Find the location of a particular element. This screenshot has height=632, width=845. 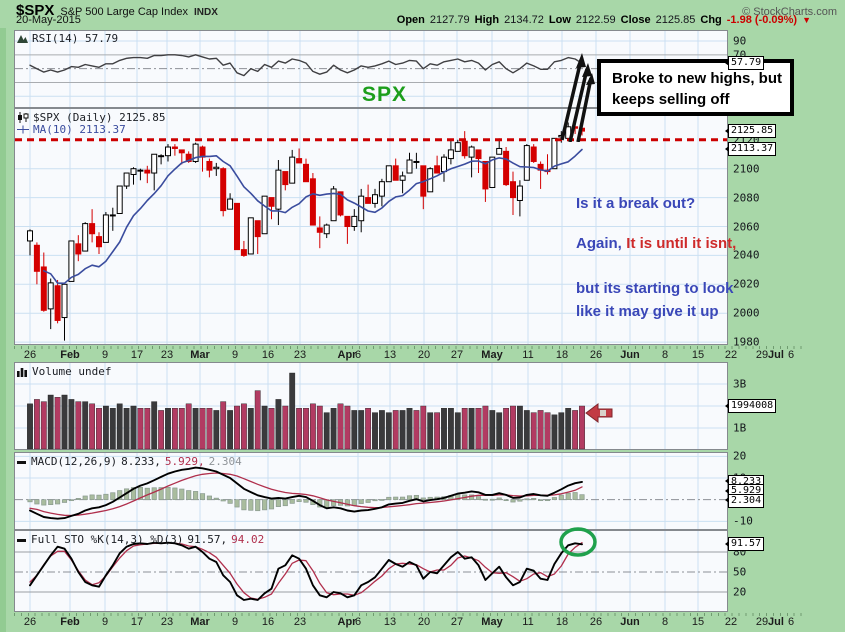

breakout-note-line2: keeps selling off is located at coordinates (671, 99).